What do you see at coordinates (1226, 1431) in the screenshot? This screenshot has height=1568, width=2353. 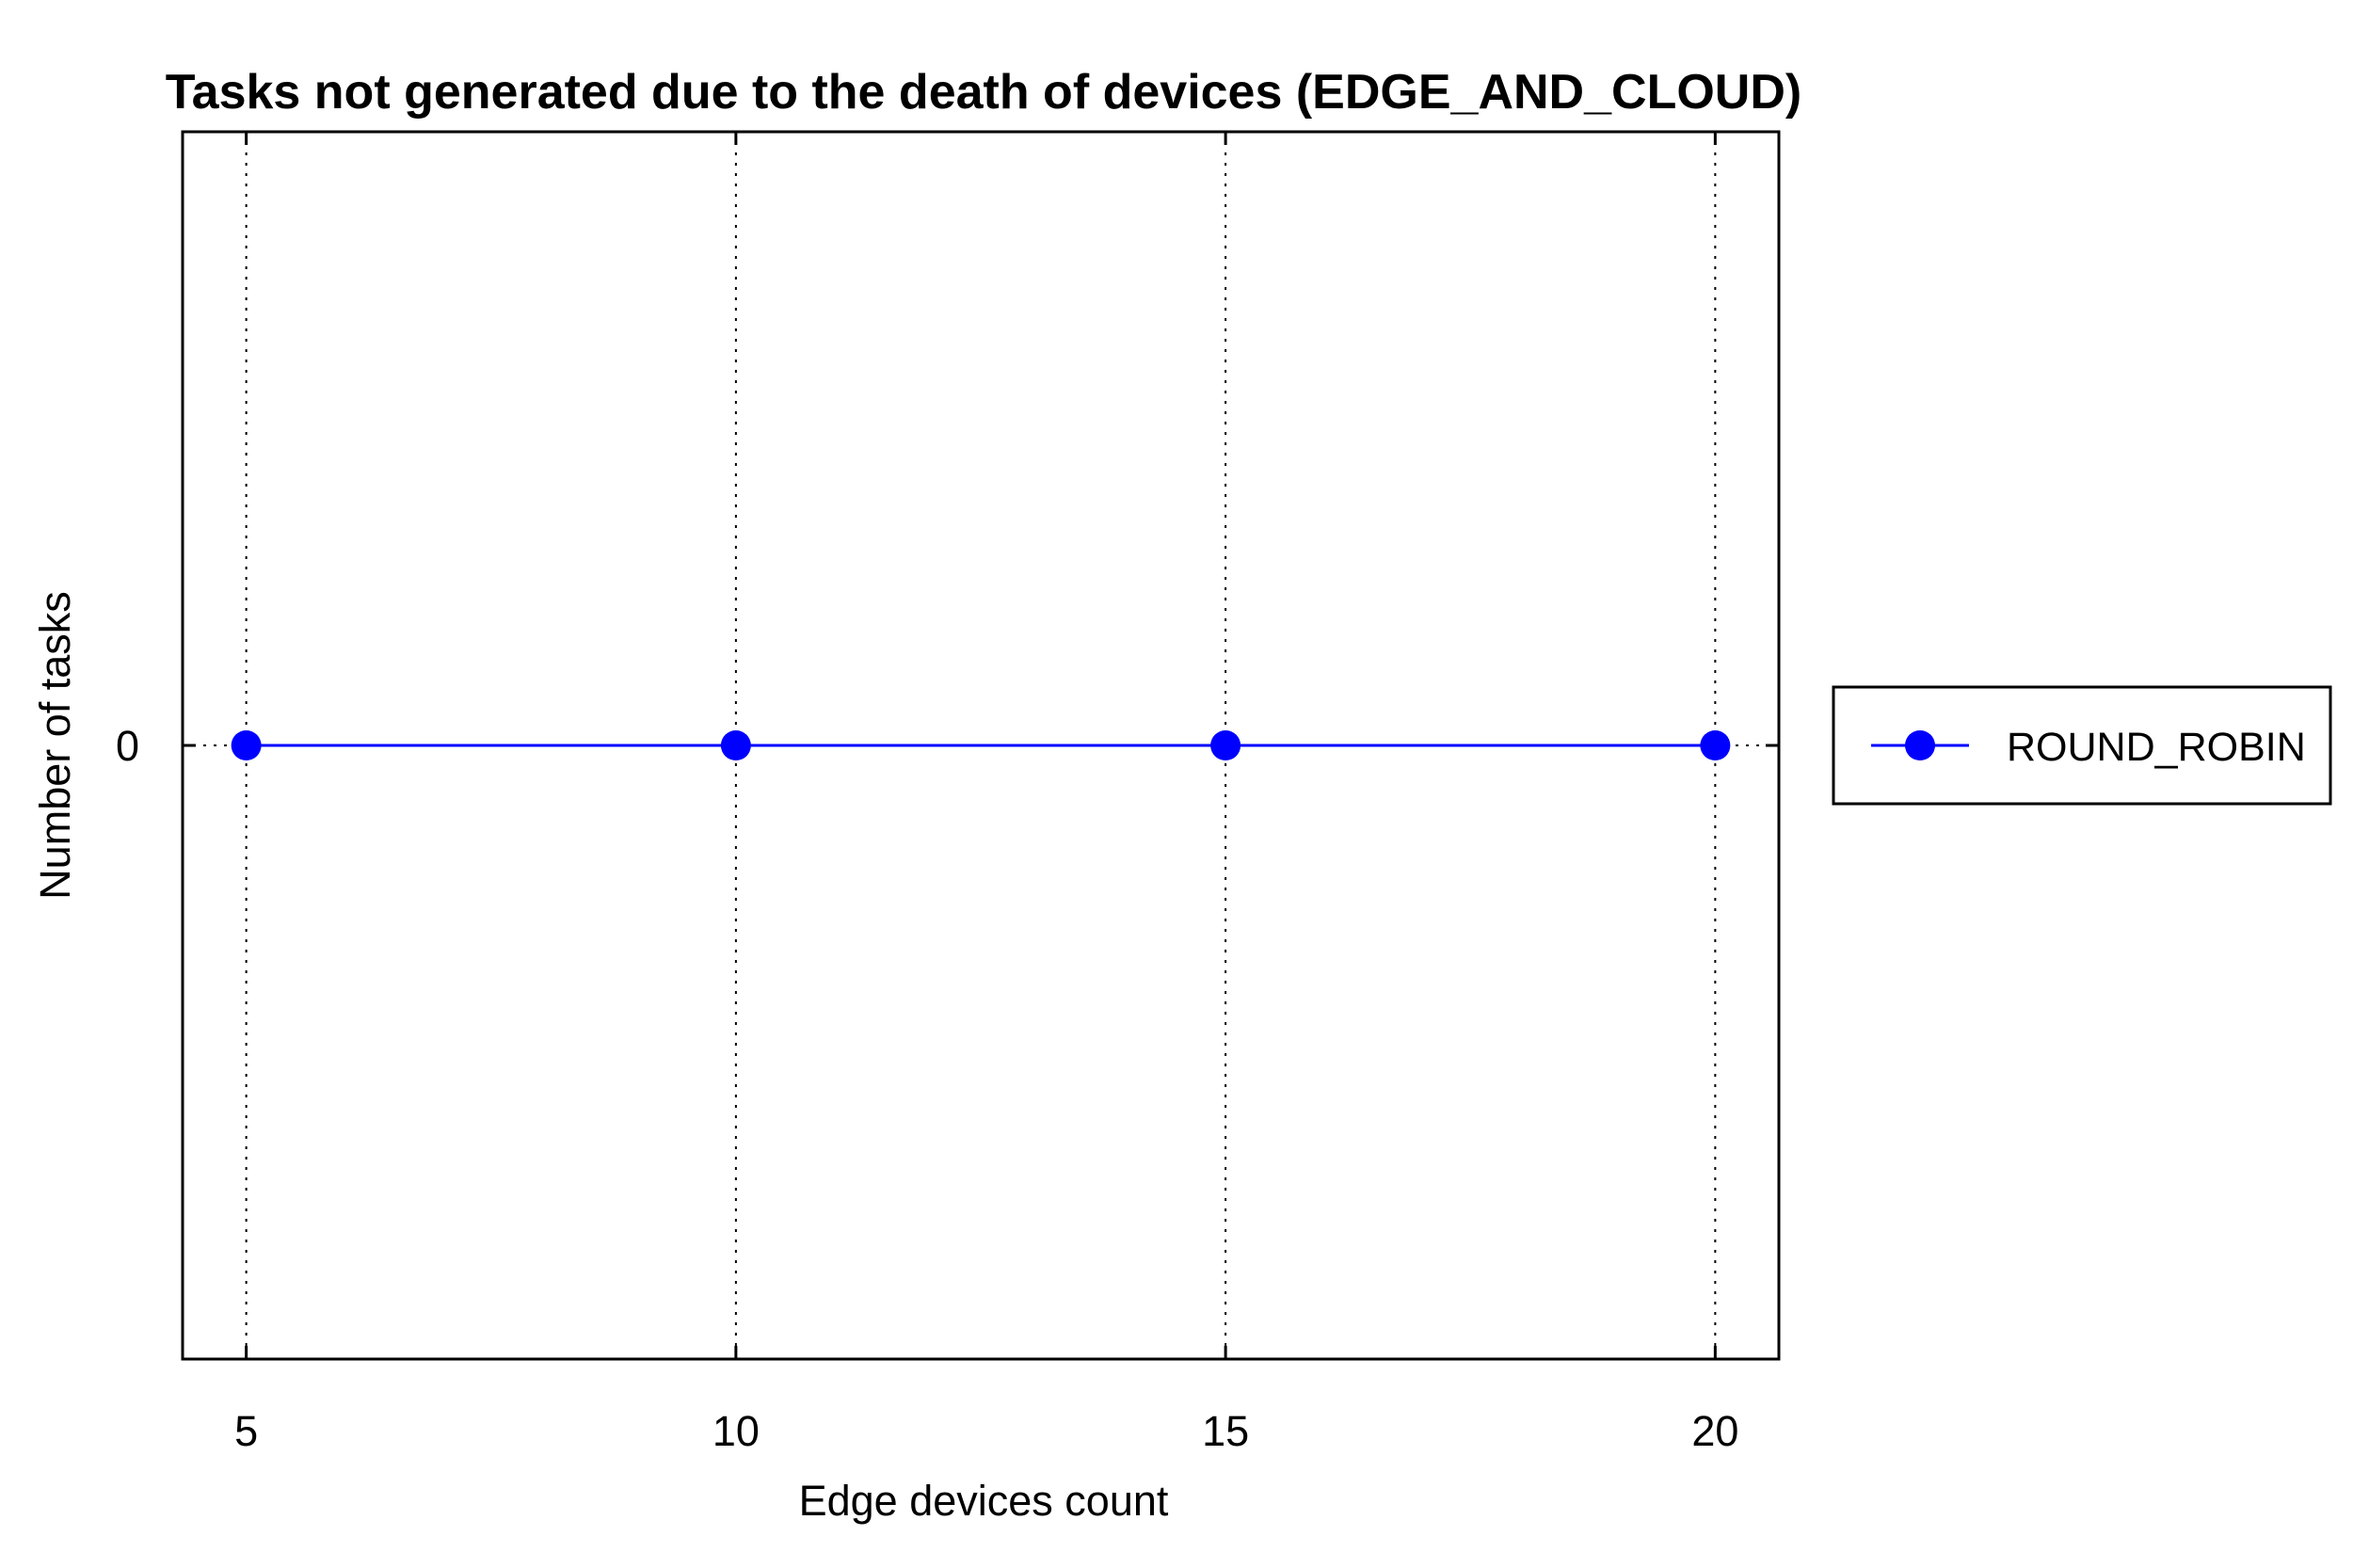 I see `x-tick-label-15: 15` at bounding box center [1226, 1431].